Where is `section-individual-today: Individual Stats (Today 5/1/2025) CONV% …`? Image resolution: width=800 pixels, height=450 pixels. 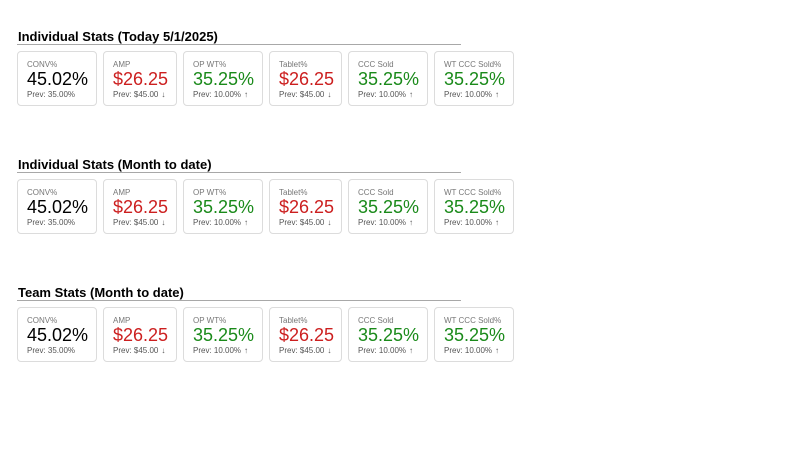
section-individual-today: Individual Stats (Today 5/1/2025) CONV% … is located at coordinates (265, 67).